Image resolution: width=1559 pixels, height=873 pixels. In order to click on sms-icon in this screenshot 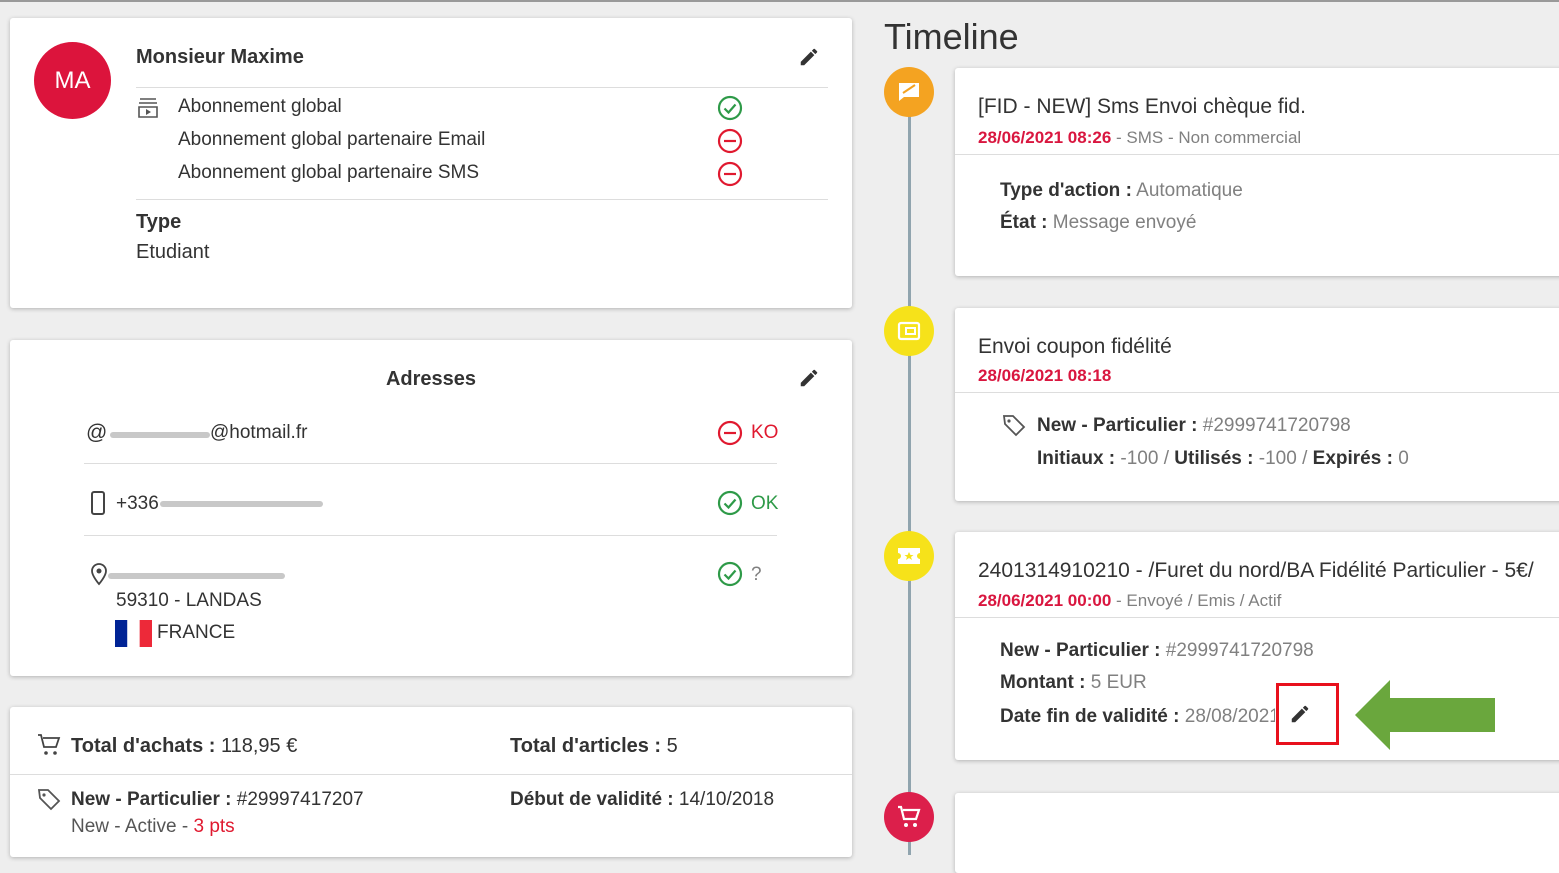, I will do `click(909, 92)`.